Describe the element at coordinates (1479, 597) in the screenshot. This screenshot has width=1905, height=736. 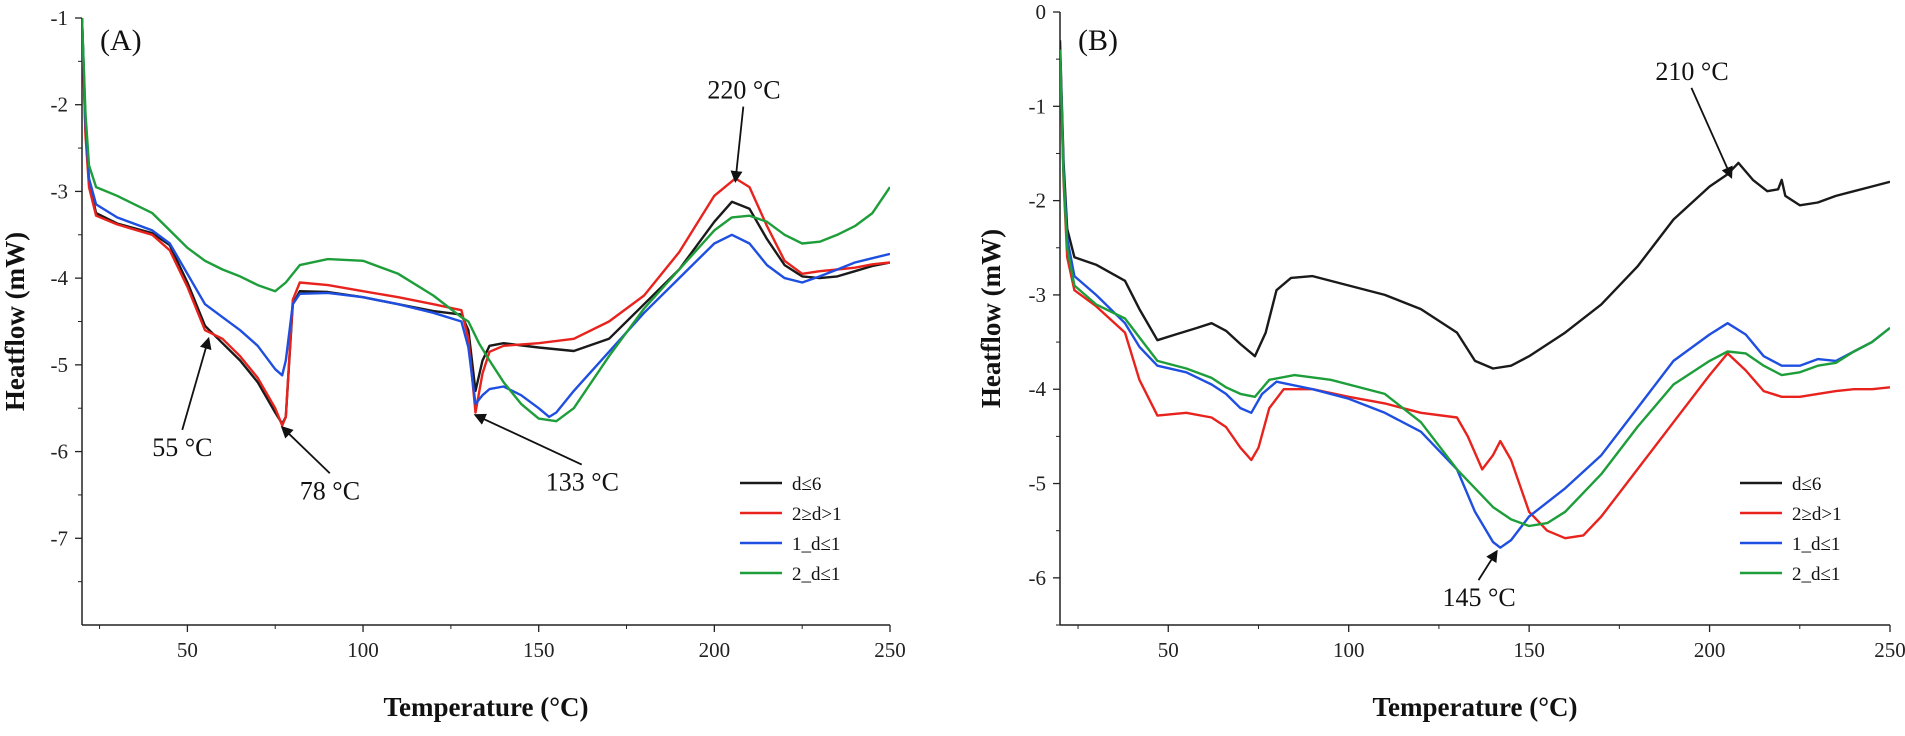
I see `annotation-label: 145 °C` at that location.